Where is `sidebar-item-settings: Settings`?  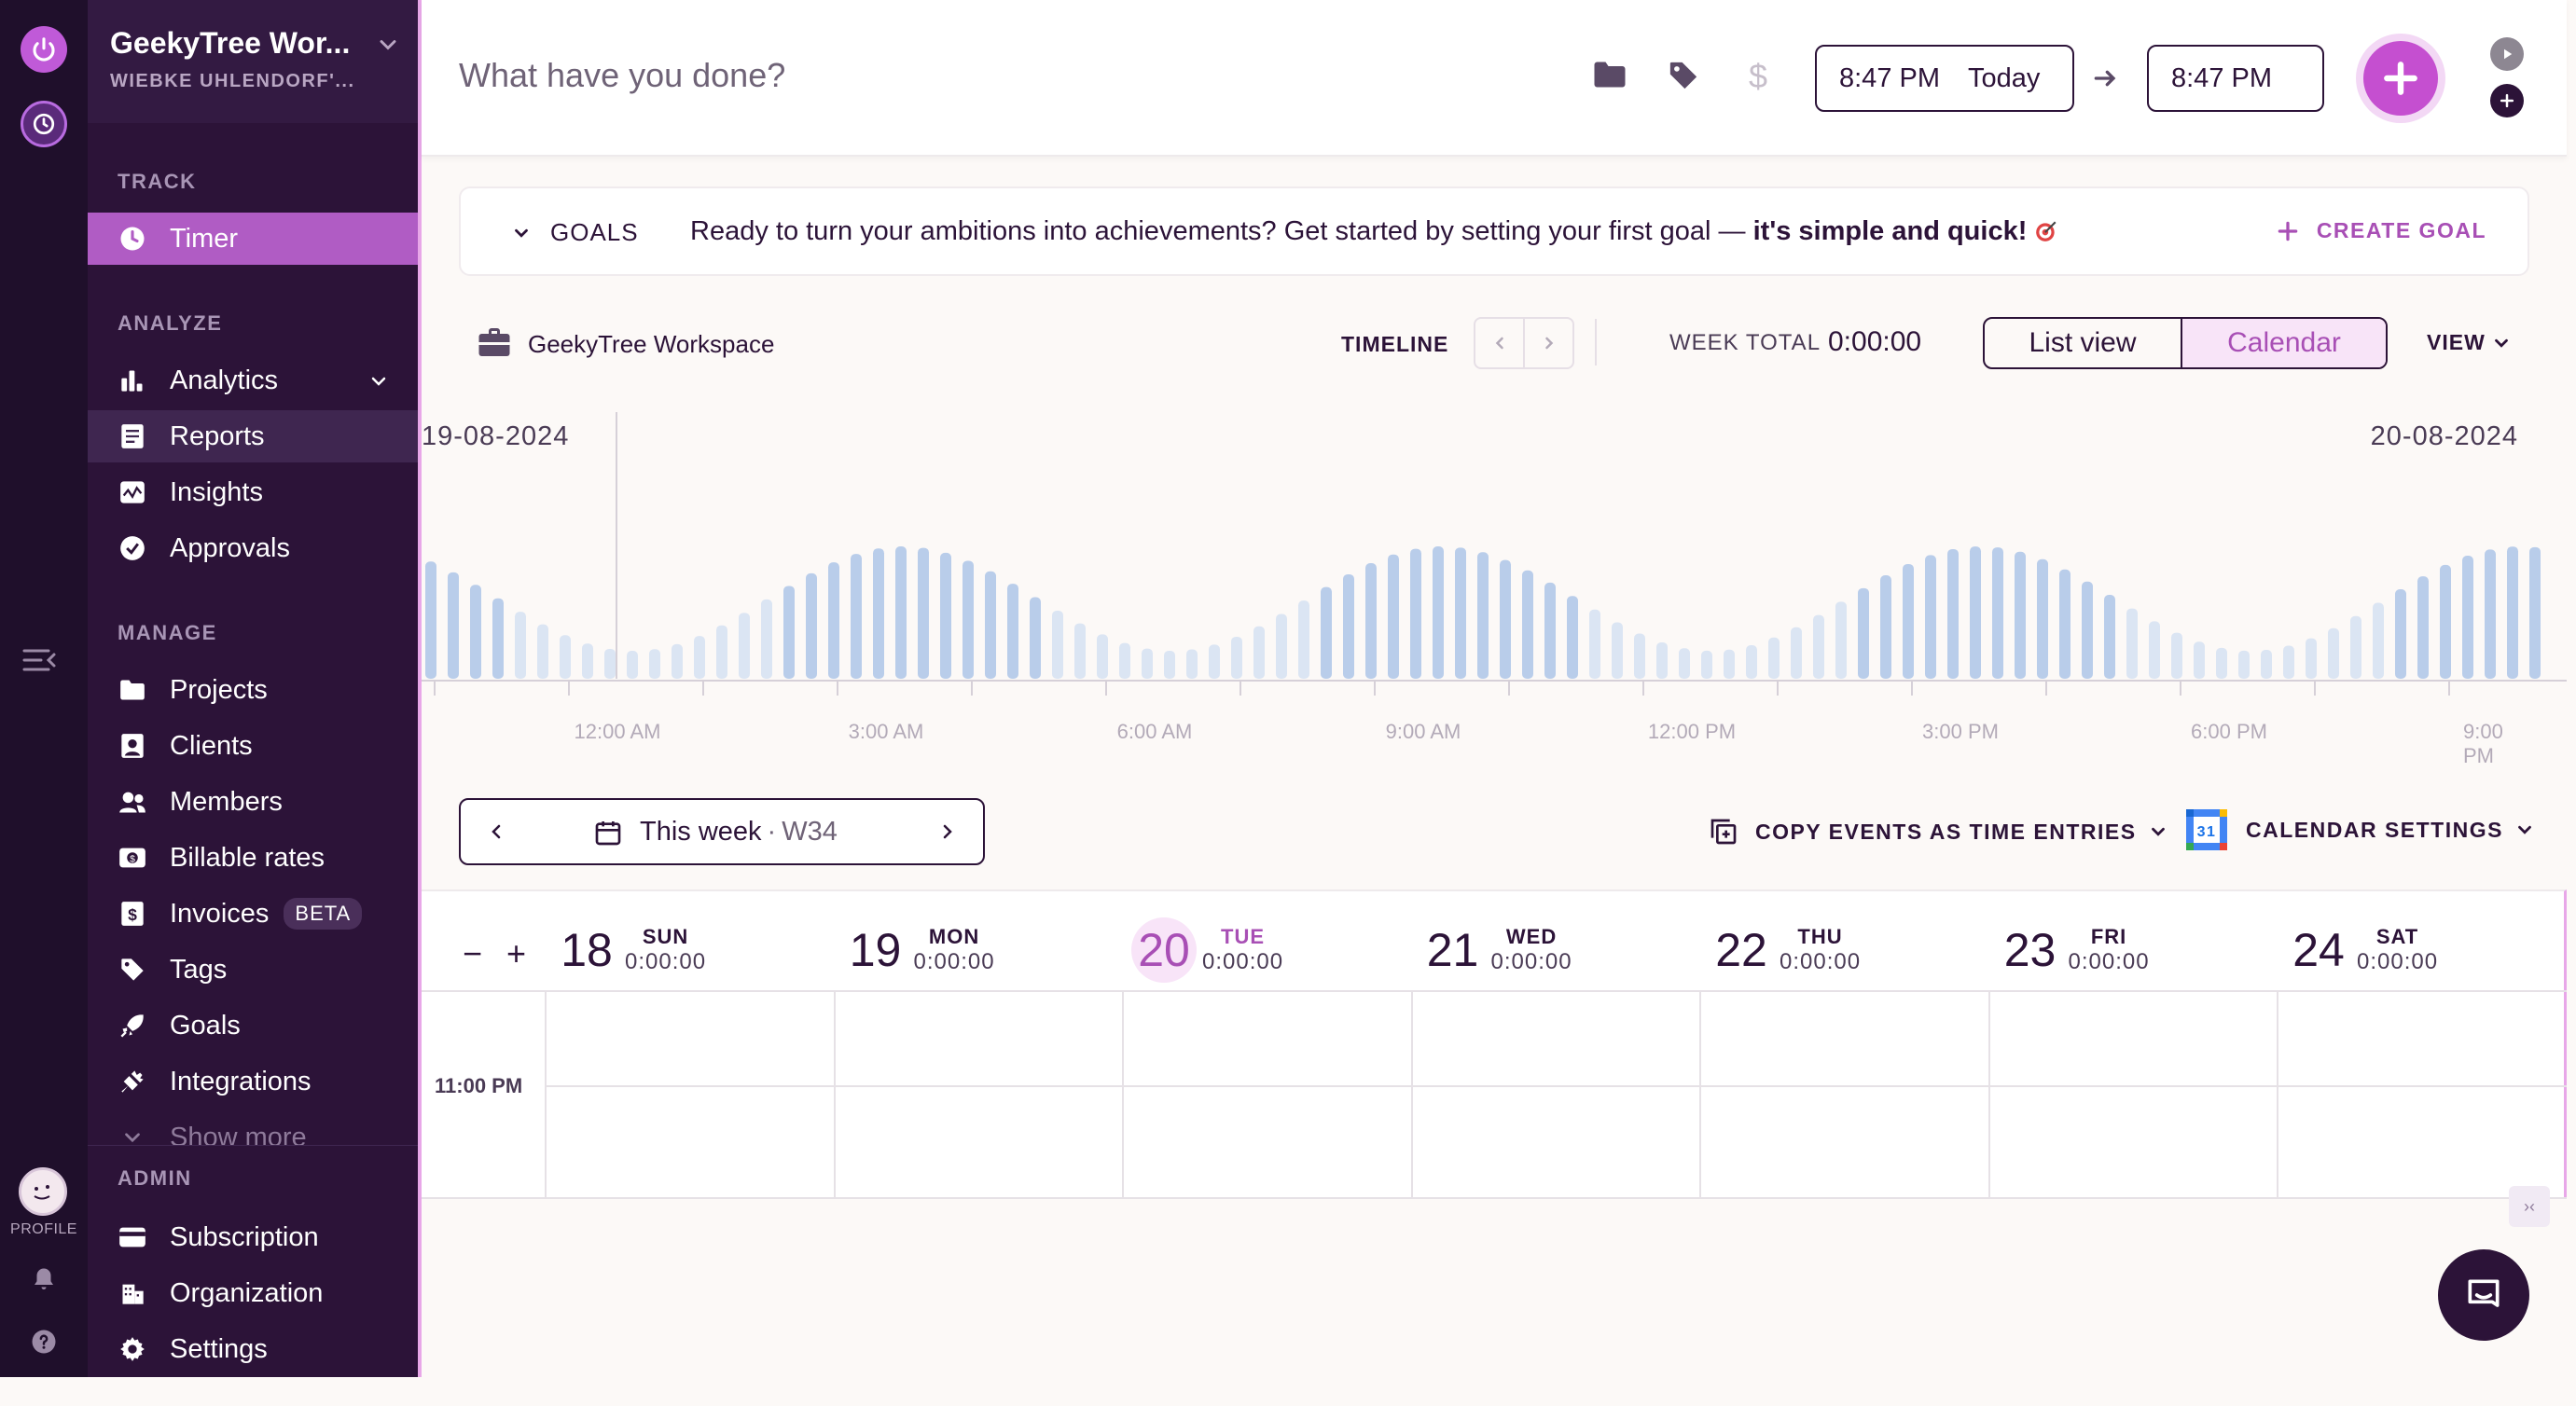
sidebar-item-settings: Settings is located at coordinates (255, 1349).